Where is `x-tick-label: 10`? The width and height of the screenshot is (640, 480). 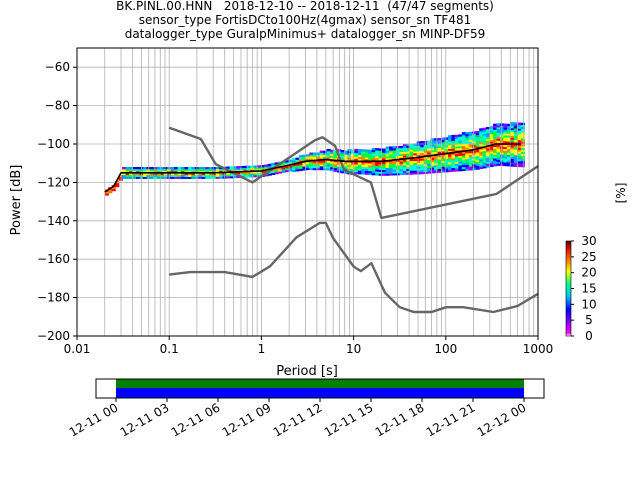
x-tick-label: 10 is located at coordinates (353, 349).